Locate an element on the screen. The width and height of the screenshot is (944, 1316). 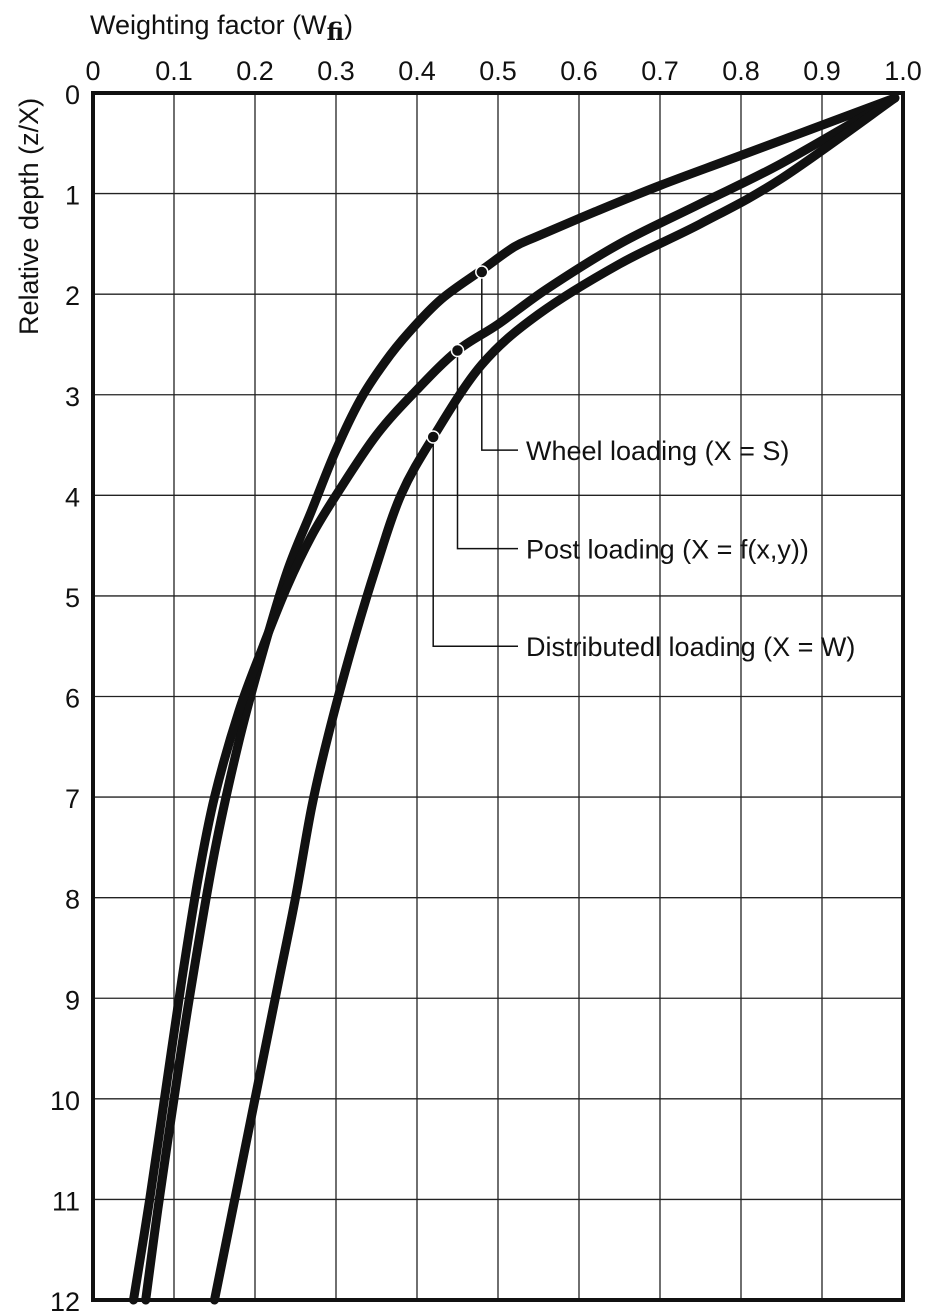
y-tick-label: 9 is located at coordinates (72, 1000).